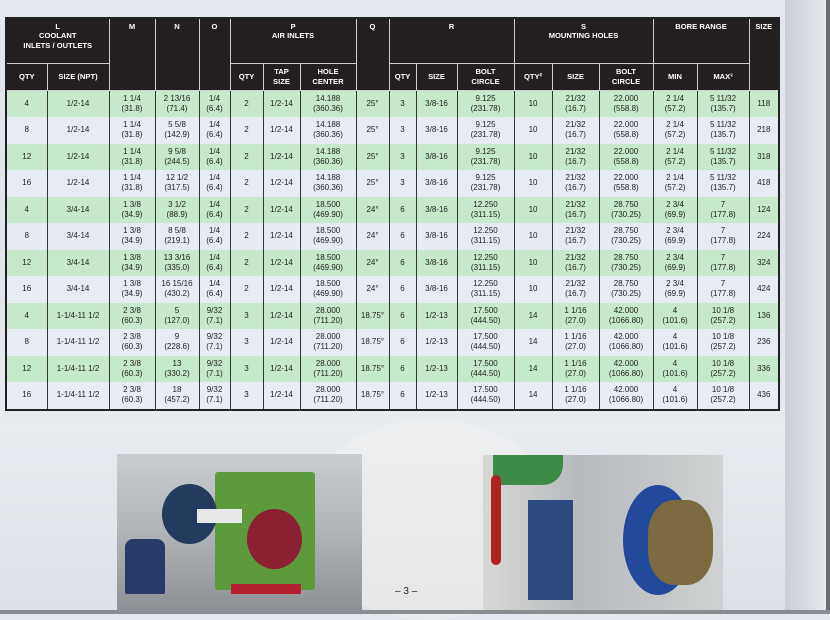 Image resolution: width=830 pixels, height=620 pixels. I want to click on table-cell: 8 5/8 (219.1), so click(177, 236).